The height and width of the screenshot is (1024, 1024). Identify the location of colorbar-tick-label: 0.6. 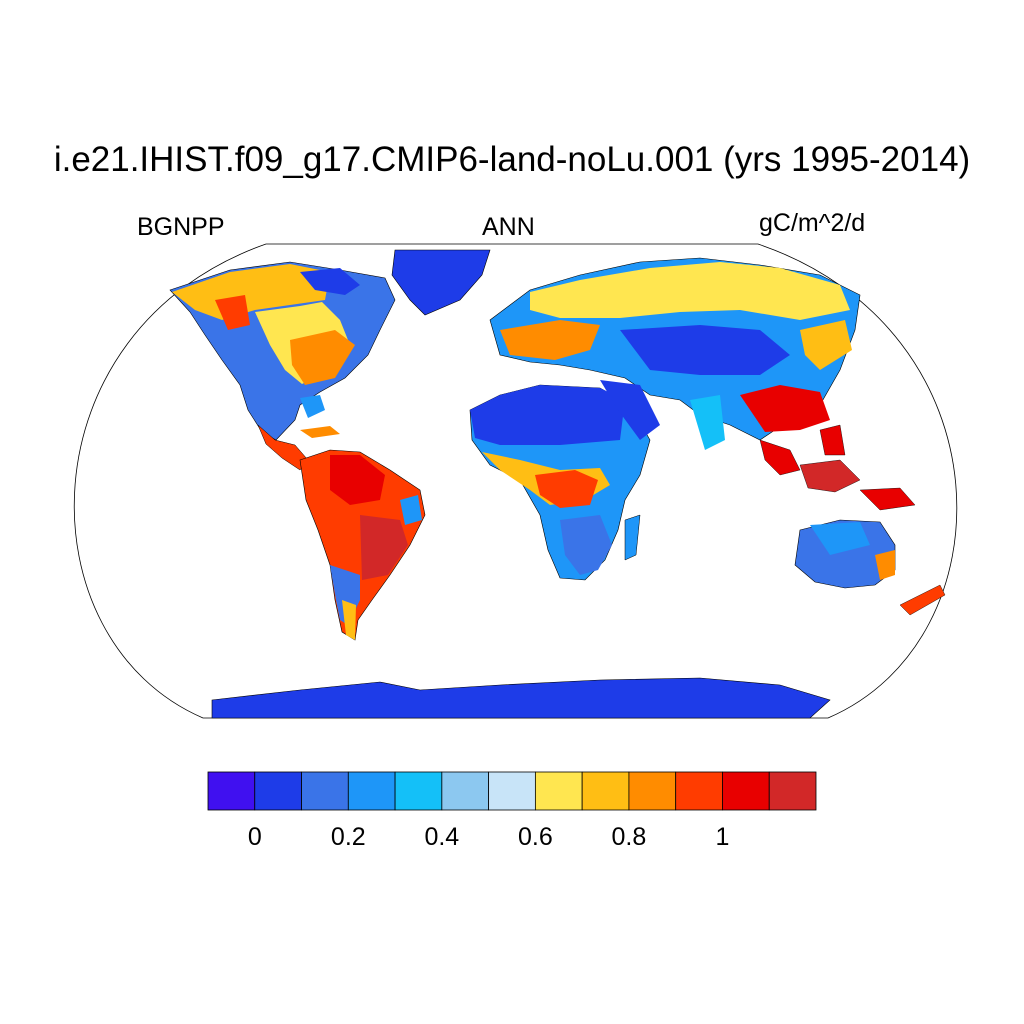
(535, 837).